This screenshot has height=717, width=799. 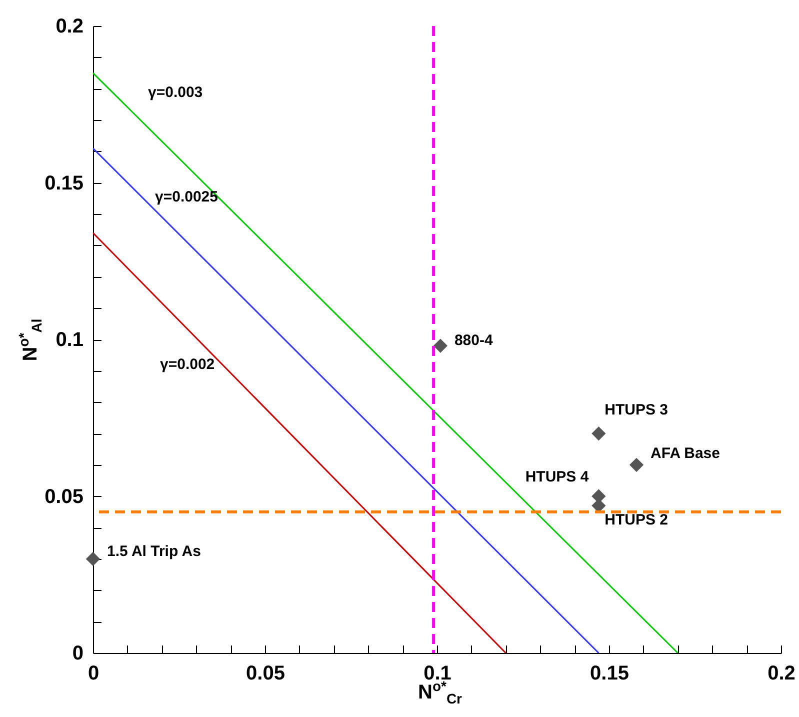 I want to click on series-label: γ=0.003, so click(x=175, y=93).